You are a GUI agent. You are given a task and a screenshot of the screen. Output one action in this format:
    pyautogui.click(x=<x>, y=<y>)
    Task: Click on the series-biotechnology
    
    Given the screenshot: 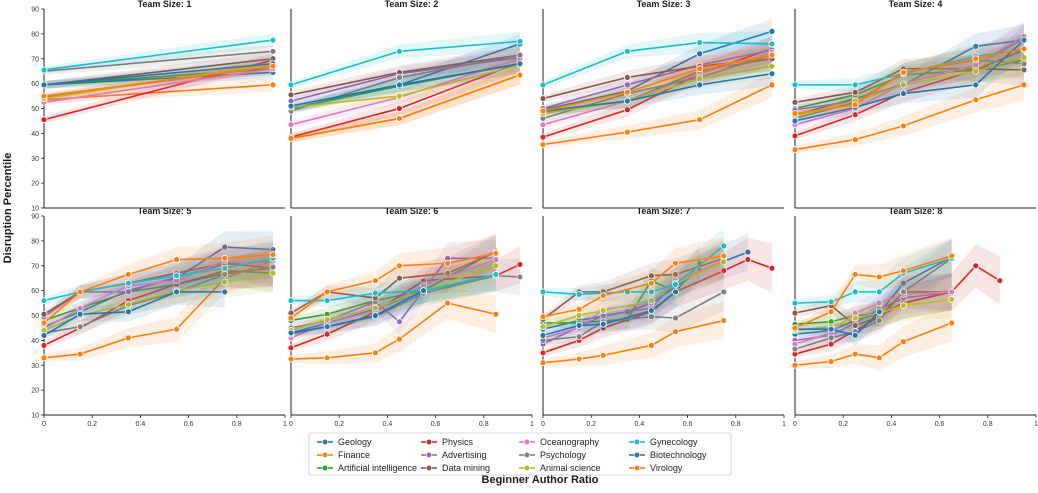 What is the action you would take?
    pyautogui.click(x=609, y=308)
    